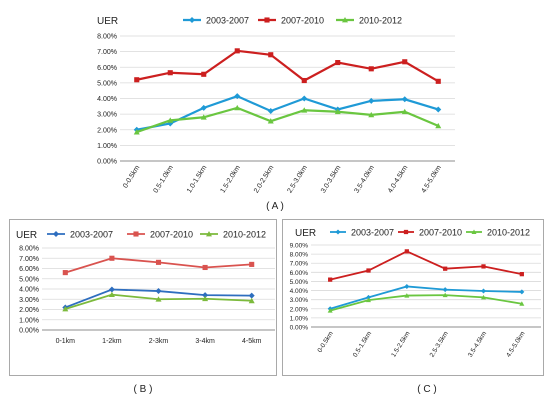 This screenshot has width=550, height=402. I want to click on x-tick-label: 4-5km, so click(252, 341).